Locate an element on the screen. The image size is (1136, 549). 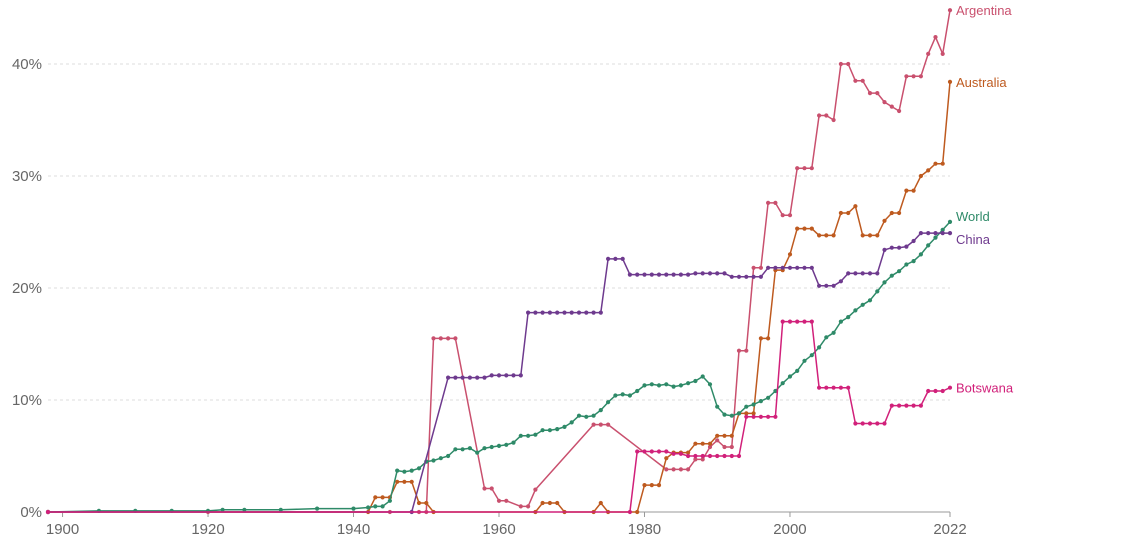
y-tick-label: 0% is located at coordinates (31, 512).